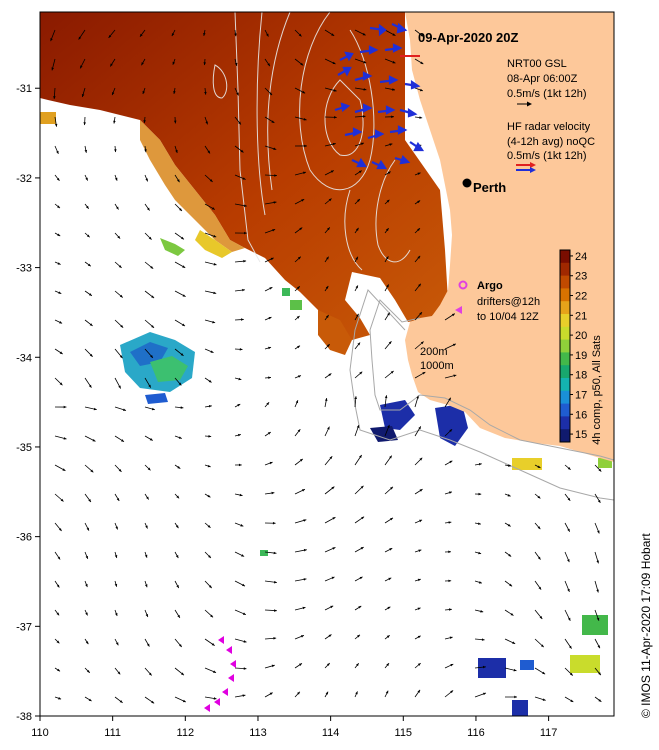 This screenshot has height=750, width=659. Describe the element at coordinates (24, 358) in the screenshot. I see `y-tick-label: -34` at that location.